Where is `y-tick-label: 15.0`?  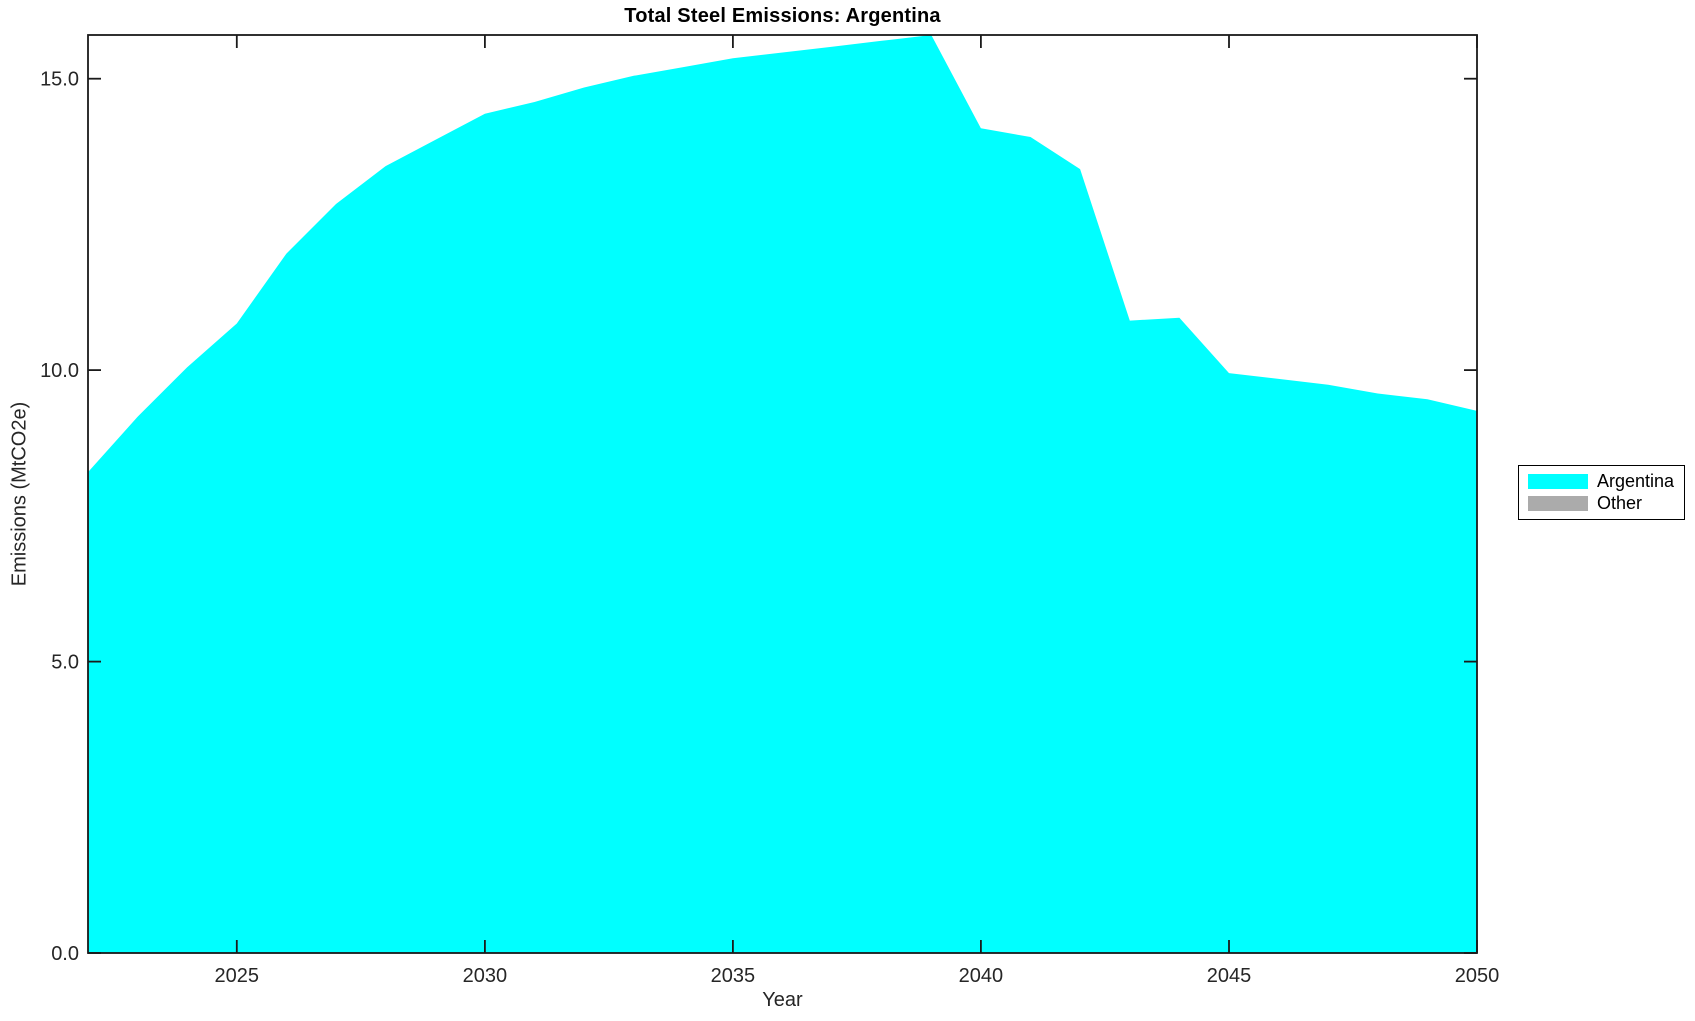
y-tick-label: 15.0 is located at coordinates (59, 80).